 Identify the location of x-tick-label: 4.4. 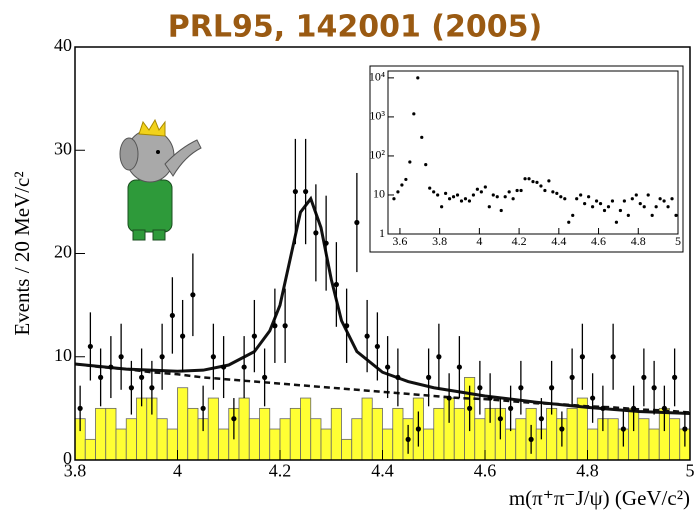
(558, 241).